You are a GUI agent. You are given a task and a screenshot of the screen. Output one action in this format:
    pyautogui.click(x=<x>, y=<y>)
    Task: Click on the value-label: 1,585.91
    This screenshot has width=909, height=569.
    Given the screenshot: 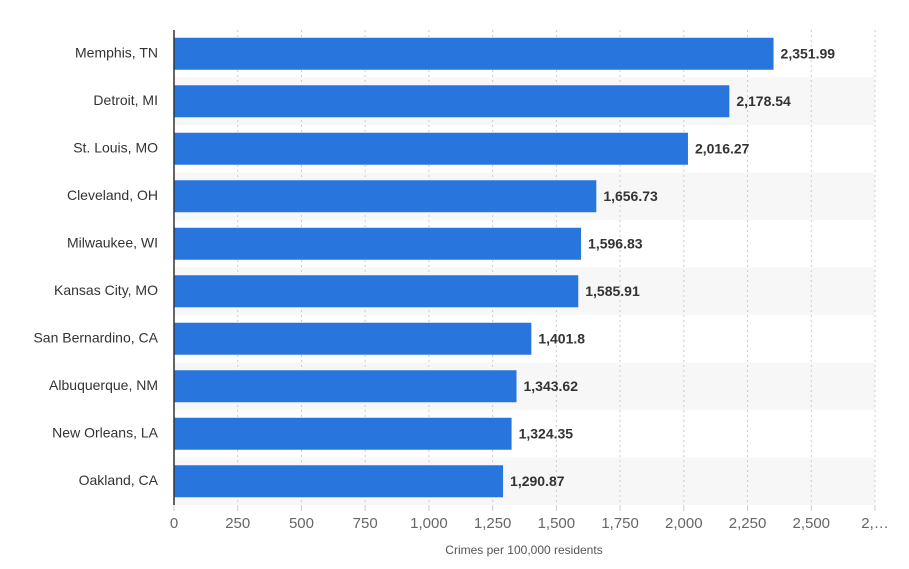 What is the action you would take?
    pyautogui.click(x=612, y=291)
    